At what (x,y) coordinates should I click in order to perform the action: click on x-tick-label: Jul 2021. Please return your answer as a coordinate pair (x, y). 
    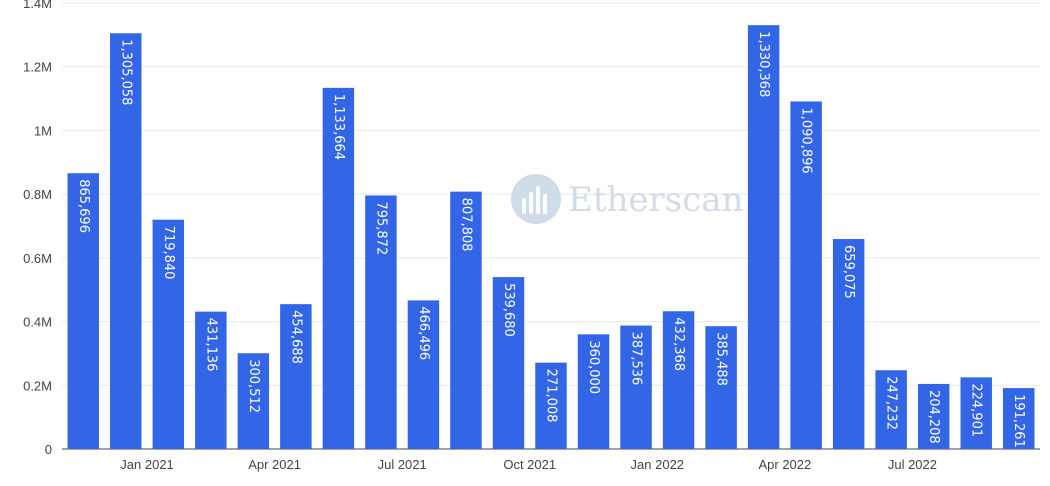
    Looking at the image, I should click on (402, 464).